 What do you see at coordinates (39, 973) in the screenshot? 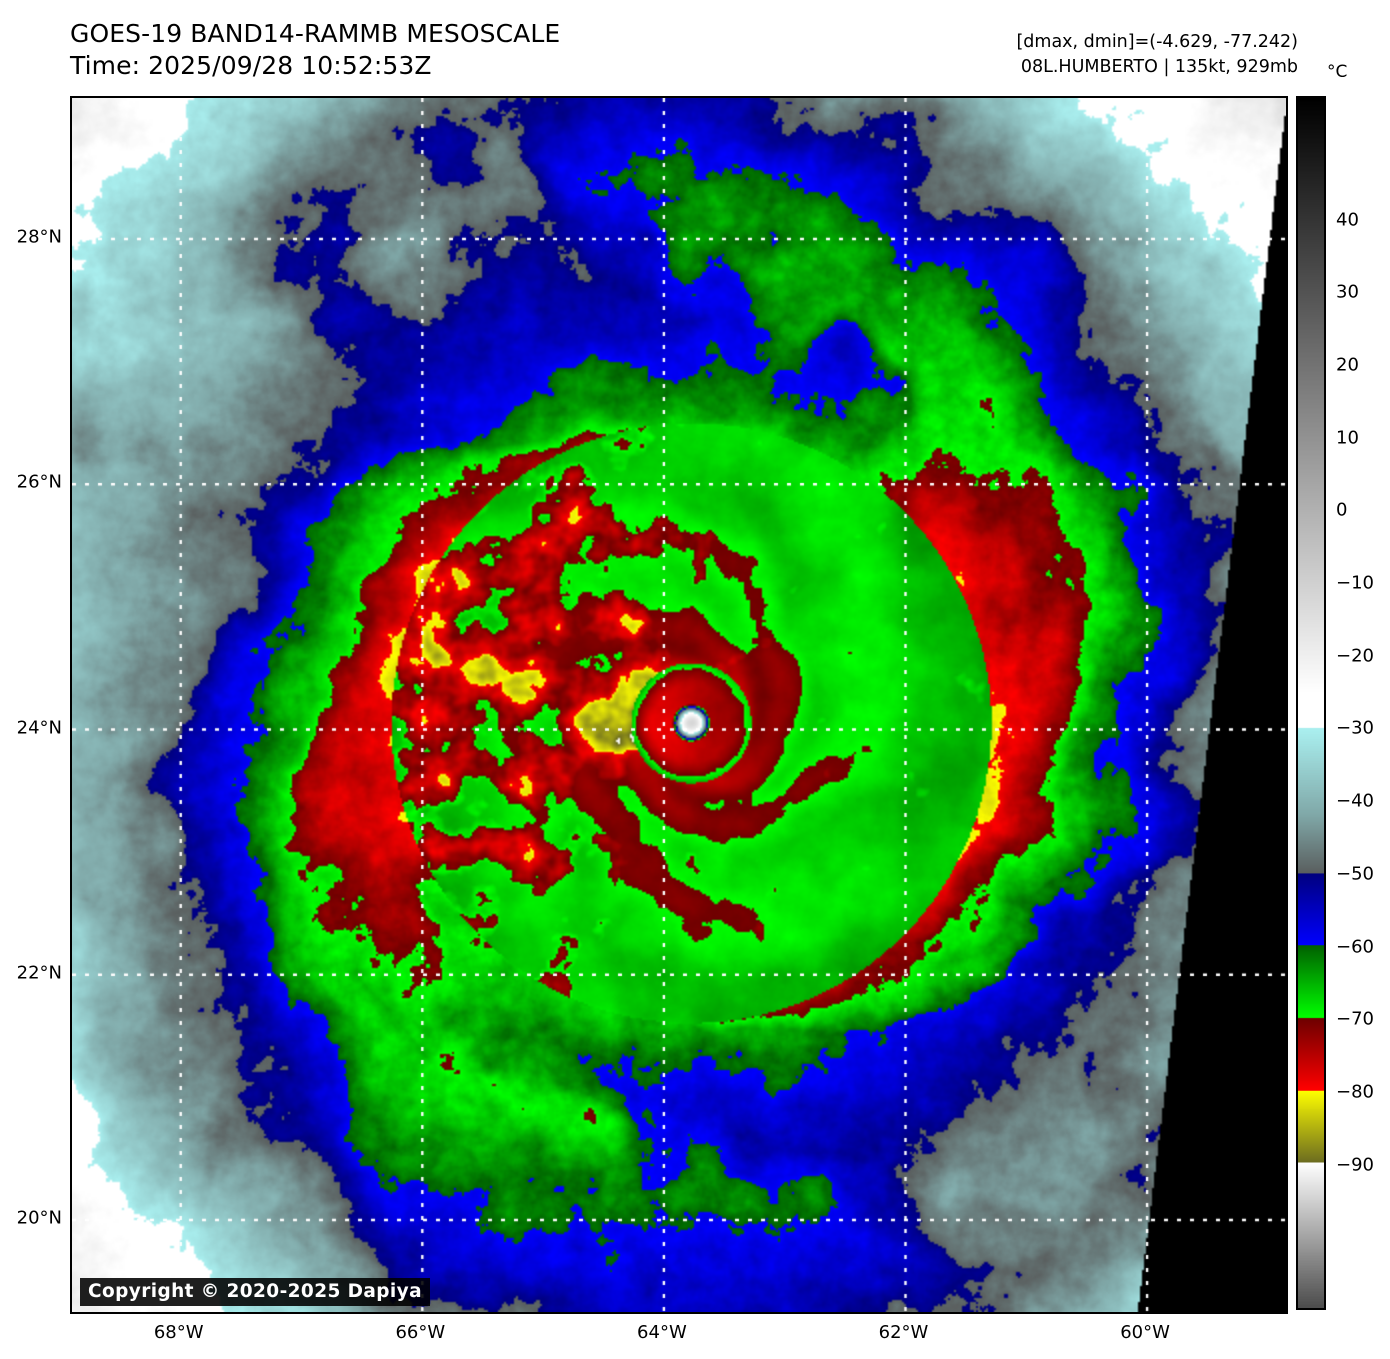
I see `latitude-tick-label: 22°N` at bounding box center [39, 973].